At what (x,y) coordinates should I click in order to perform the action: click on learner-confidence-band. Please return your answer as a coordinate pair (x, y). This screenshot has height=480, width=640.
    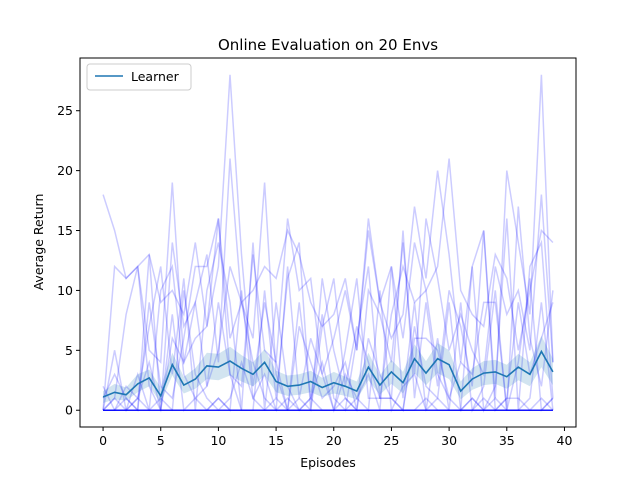
    Looking at the image, I should click on (328, 369).